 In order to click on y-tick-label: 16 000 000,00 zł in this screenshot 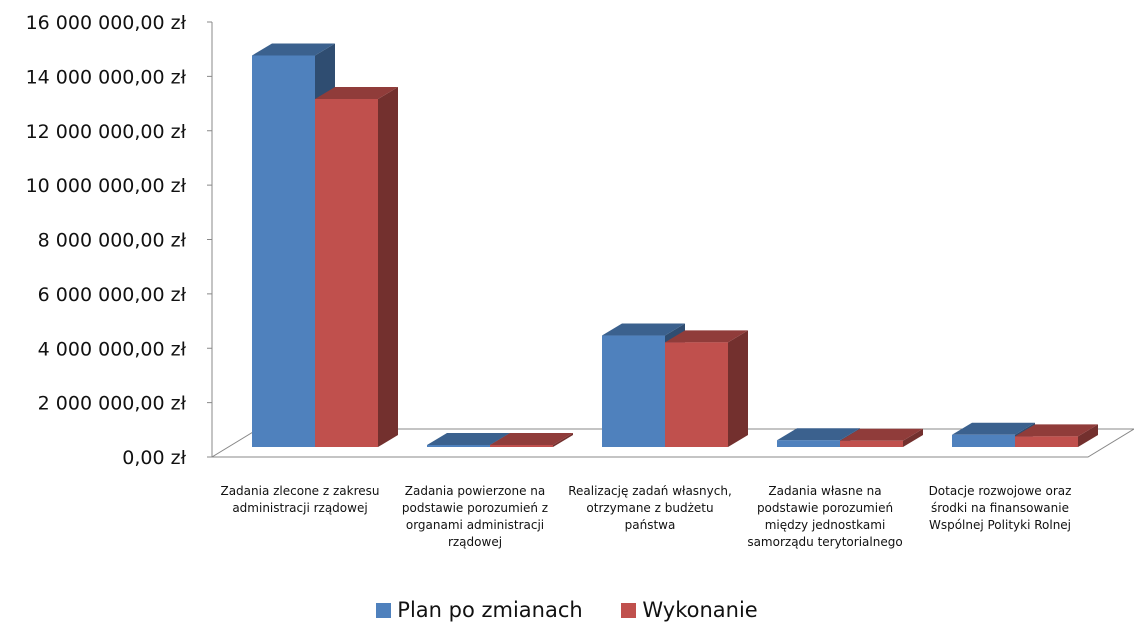, I will do `click(106, 23)`.